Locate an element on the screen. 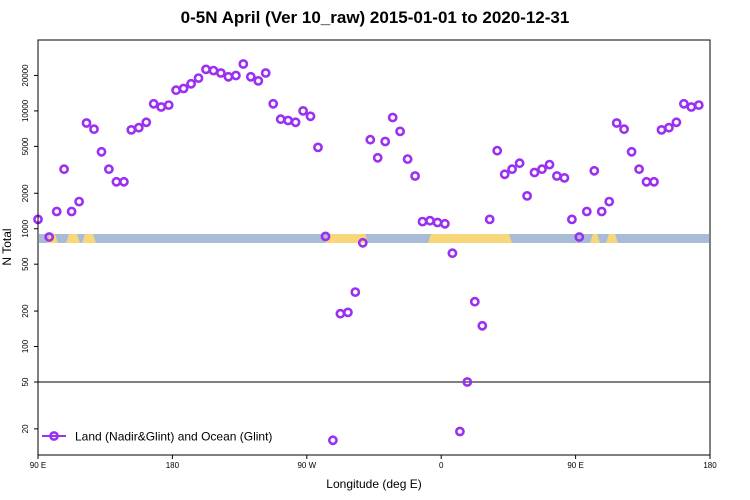 This screenshot has height=500, width=750. y-tick-label: 10000 is located at coordinates (25, 110).